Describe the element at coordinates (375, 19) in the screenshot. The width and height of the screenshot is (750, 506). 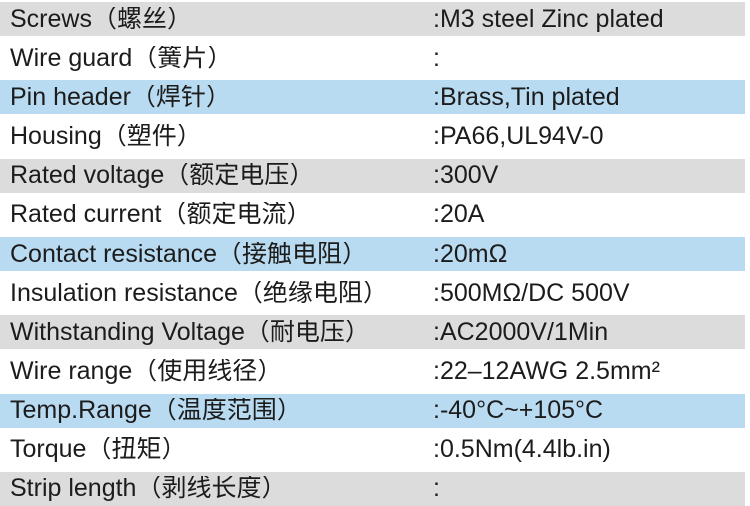
I see `table-row: Screws（螺丝） :M3 steel Zinc plated` at that location.